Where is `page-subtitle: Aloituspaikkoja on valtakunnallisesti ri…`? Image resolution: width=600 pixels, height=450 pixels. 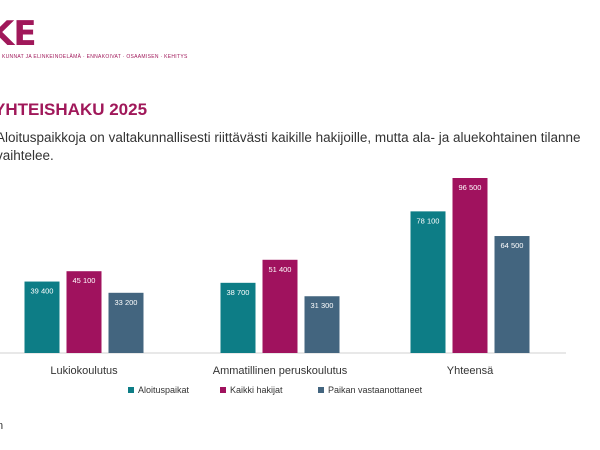
page-subtitle: Aloituspaikkoja on valtakunnallisesti ri… is located at coordinates (290, 146).